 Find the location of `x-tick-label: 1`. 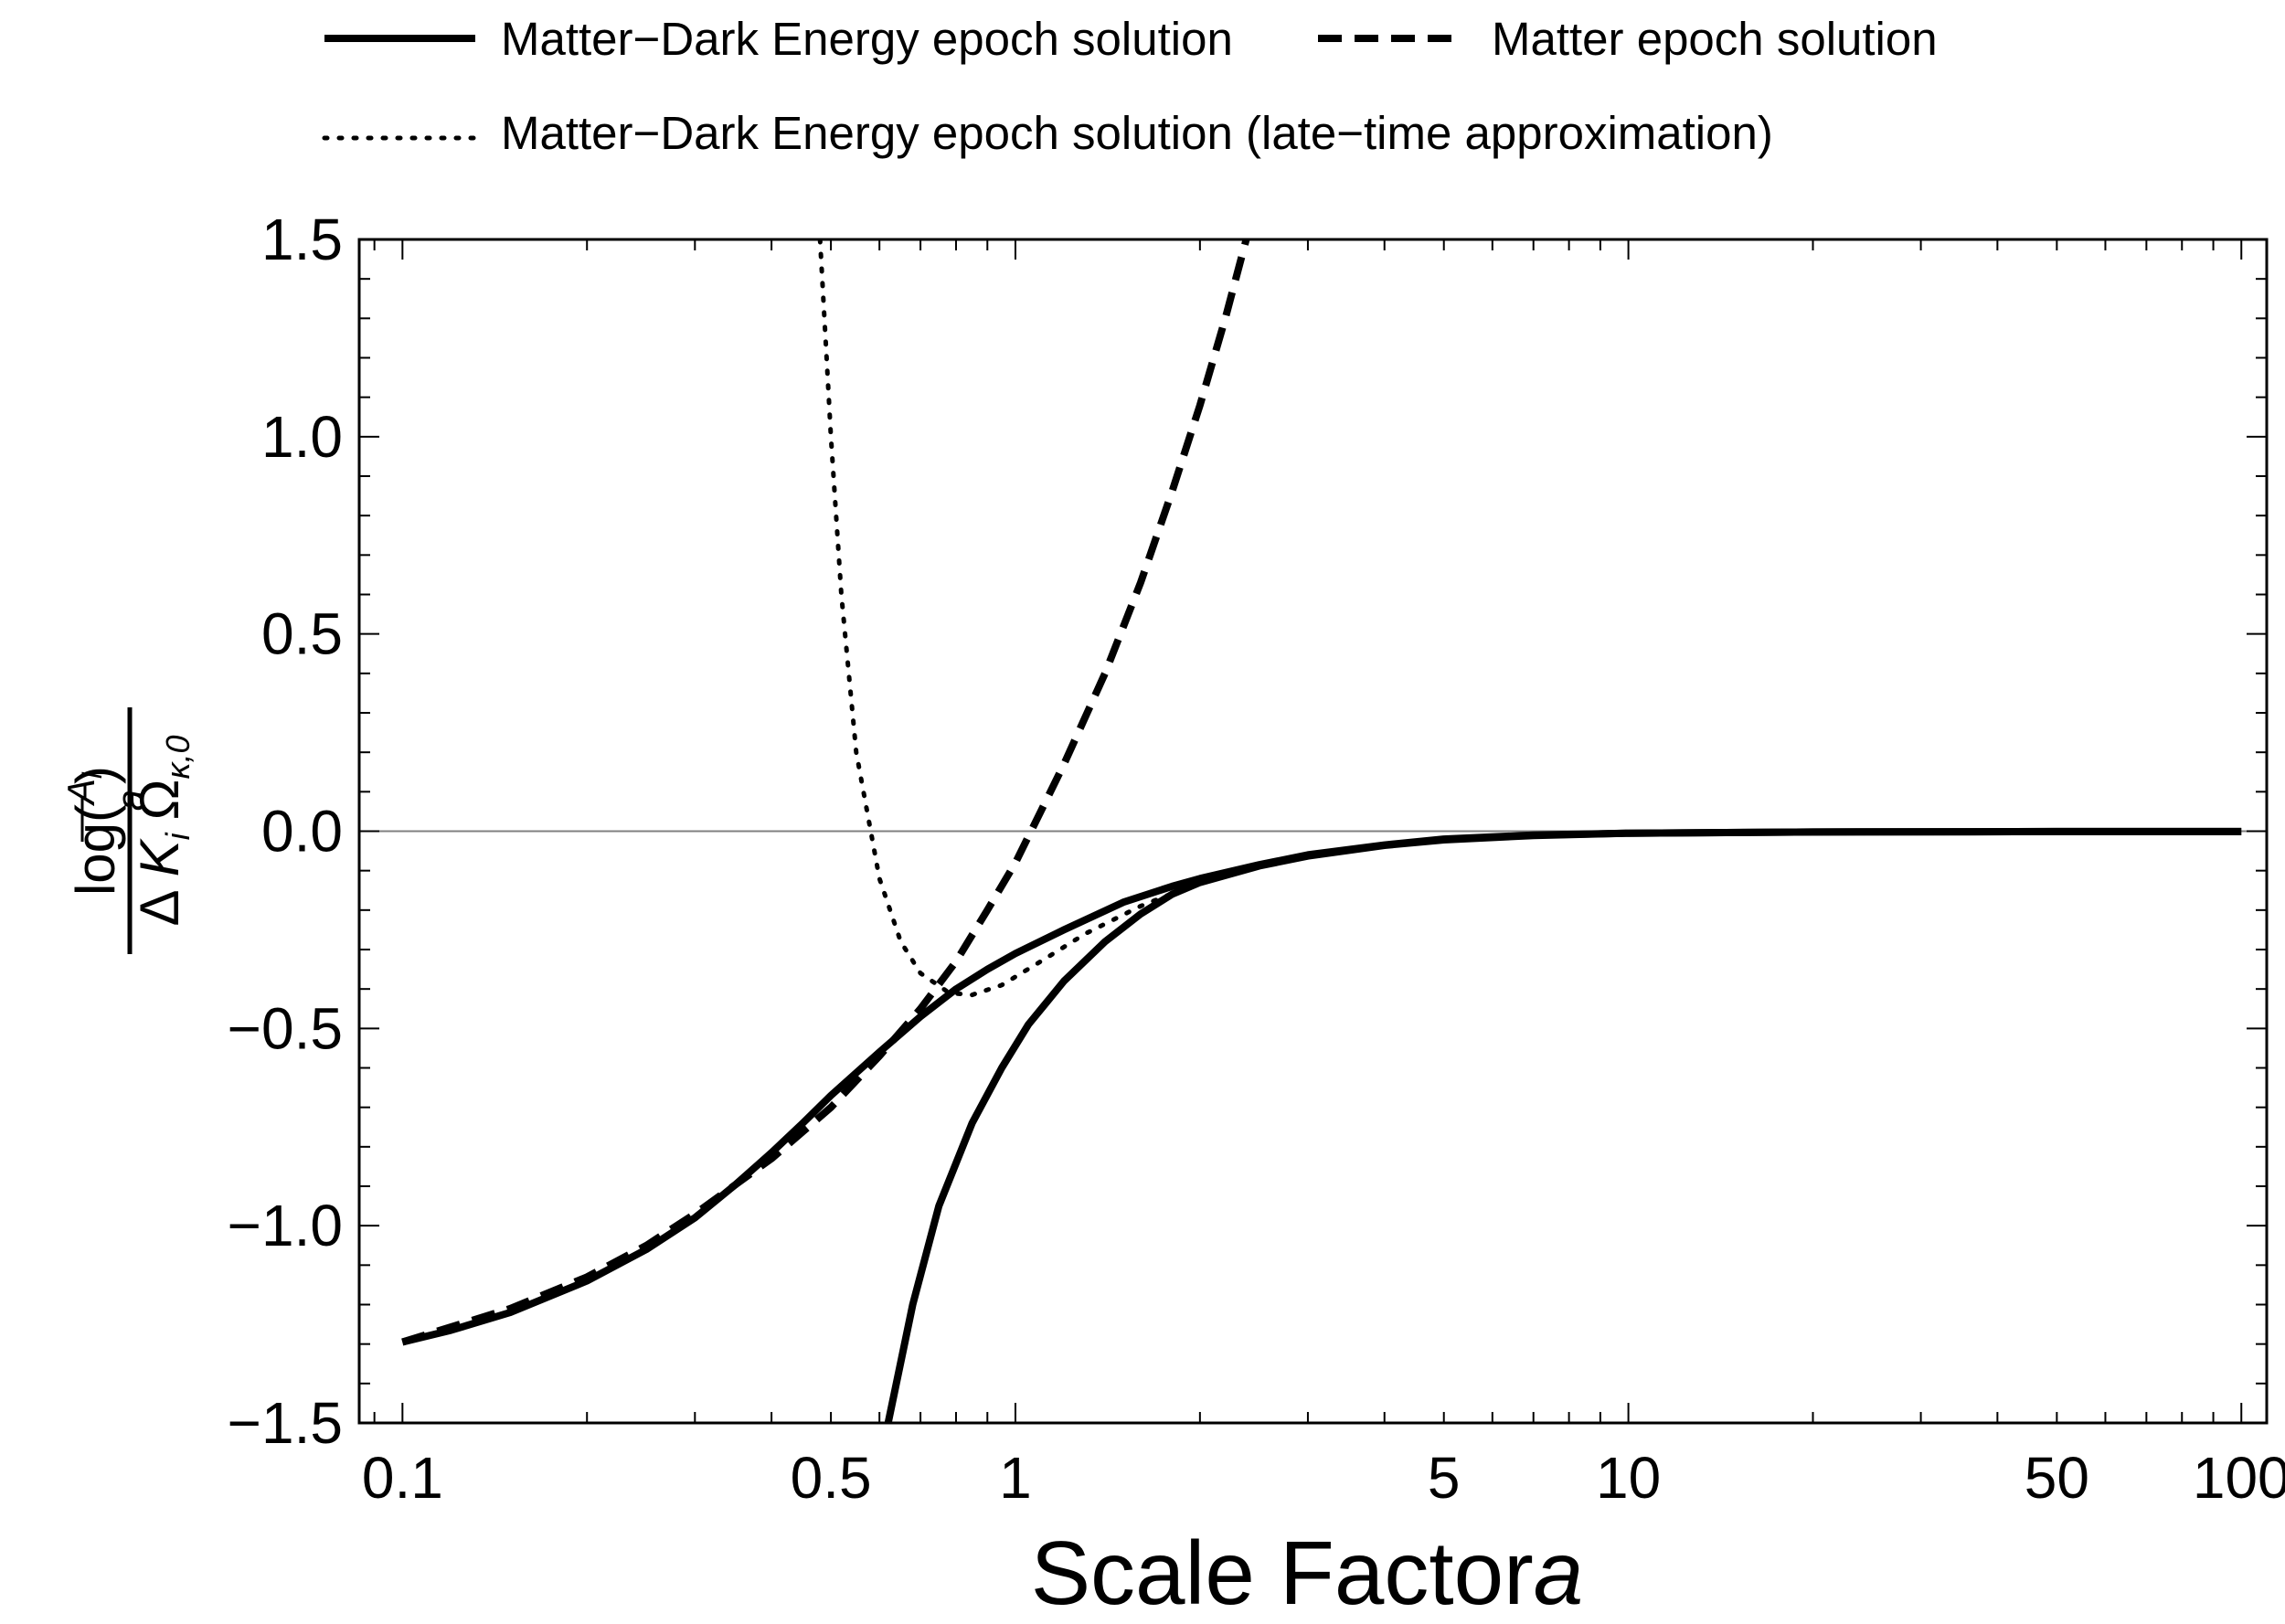

x-tick-label: 1 is located at coordinates (1015, 1478).